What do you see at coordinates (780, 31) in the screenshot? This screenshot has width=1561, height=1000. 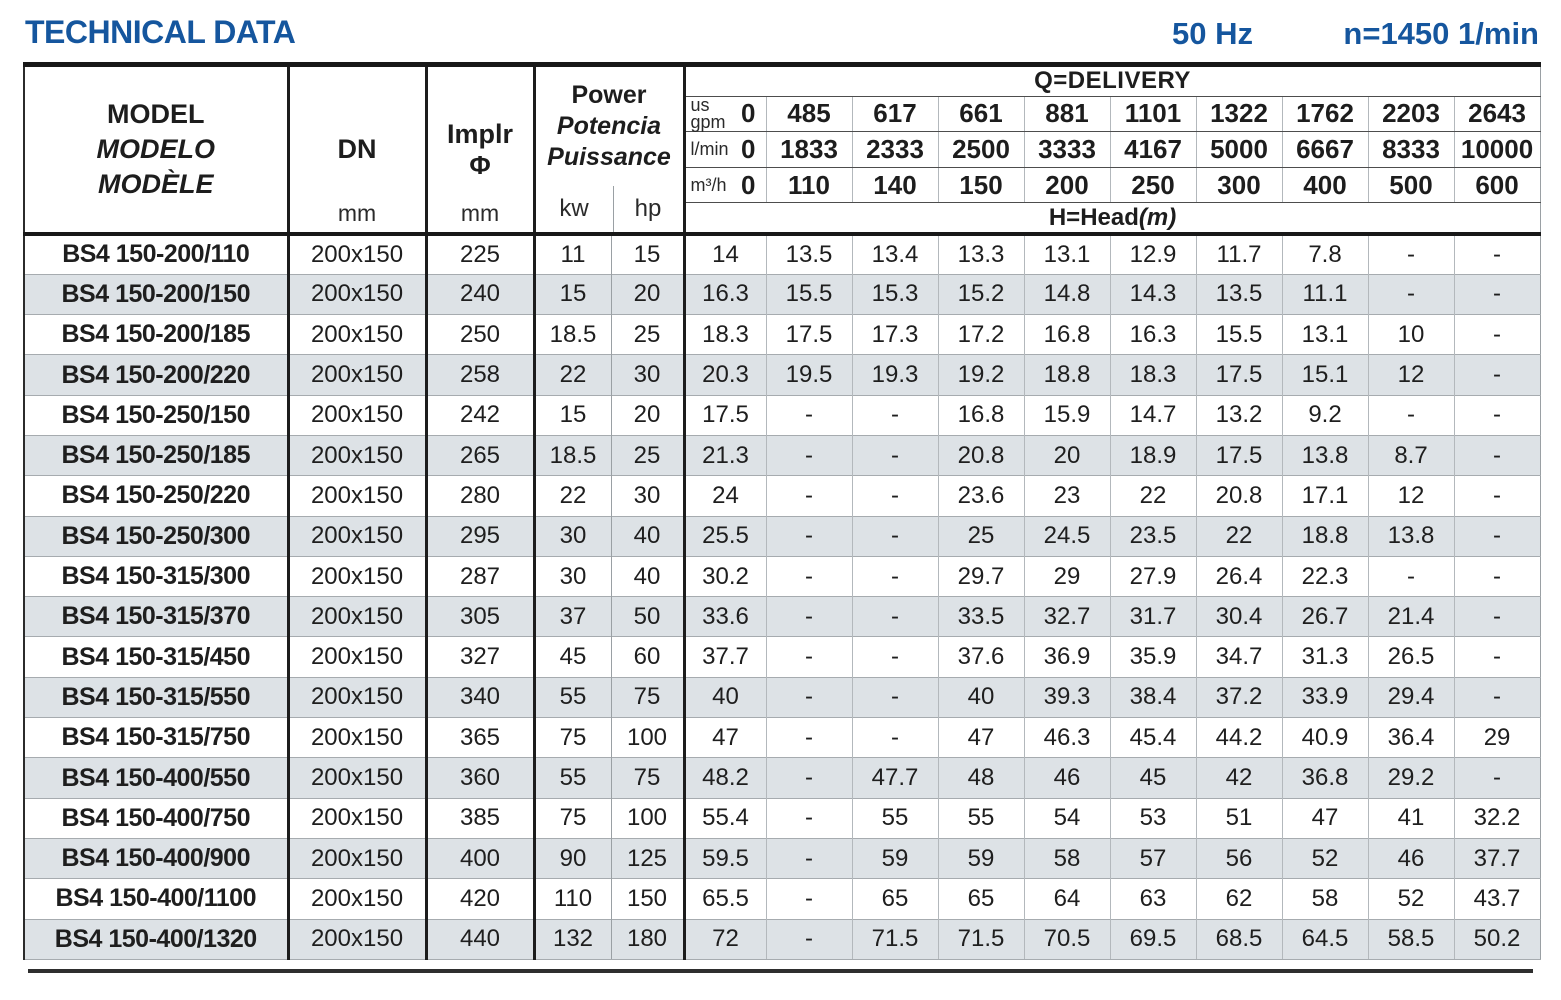 I see `page-header: TECHNICAL DATA 50 Hz n=1450 1/min` at bounding box center [780, 31].